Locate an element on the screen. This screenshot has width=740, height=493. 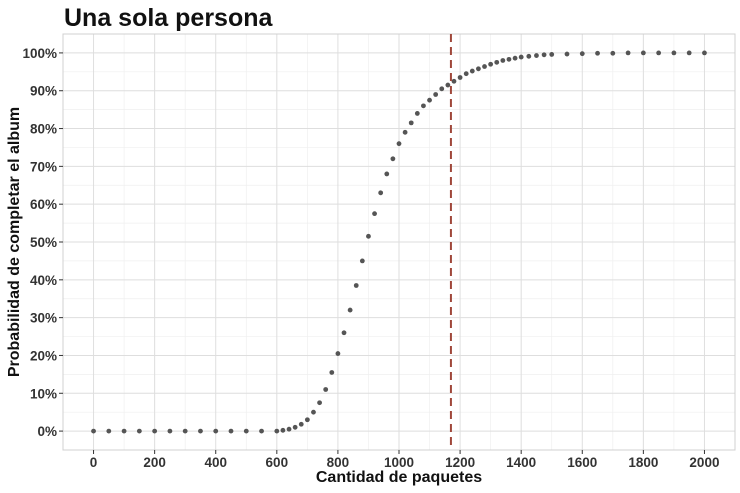
y-tick-label: 40% is located at coordinates (43, 280).